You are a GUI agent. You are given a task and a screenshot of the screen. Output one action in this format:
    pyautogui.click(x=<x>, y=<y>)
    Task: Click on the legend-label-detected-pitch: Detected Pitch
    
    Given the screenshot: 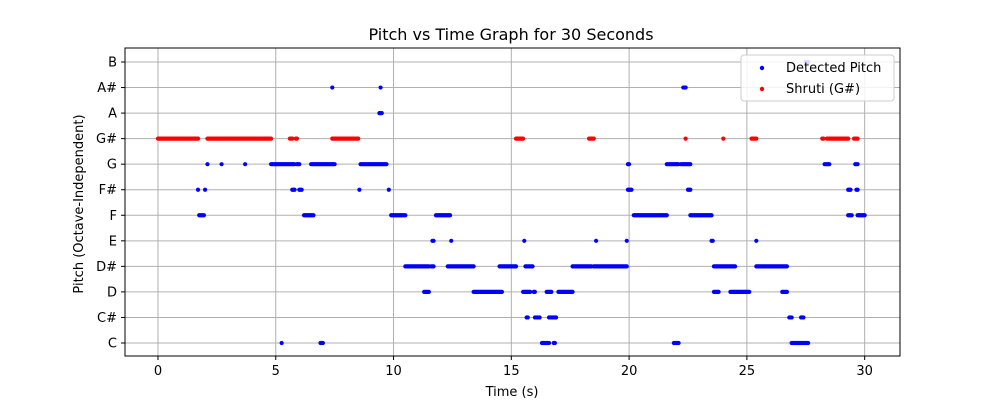 What is the action you would take?
    pyautogui.click(x=833, y=68)
    